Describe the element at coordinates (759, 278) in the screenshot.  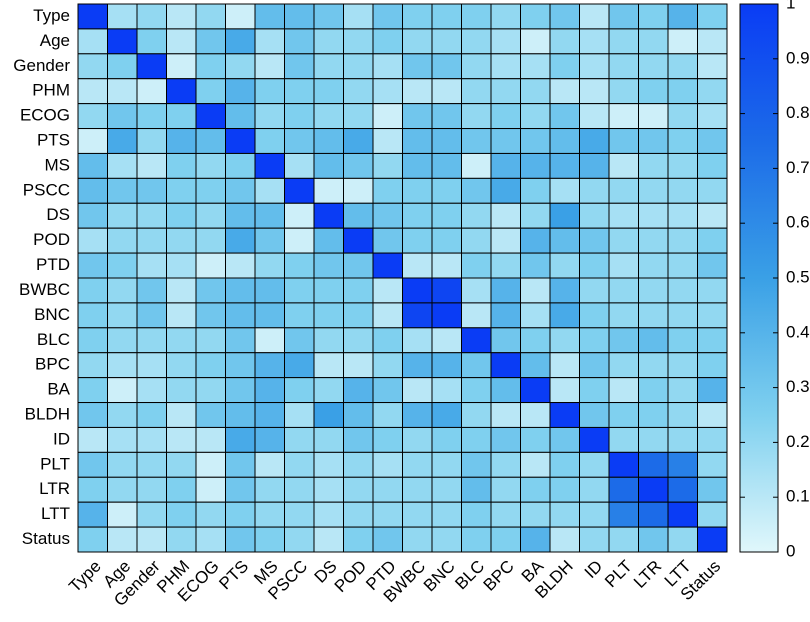
I see `colorbar` at that location.